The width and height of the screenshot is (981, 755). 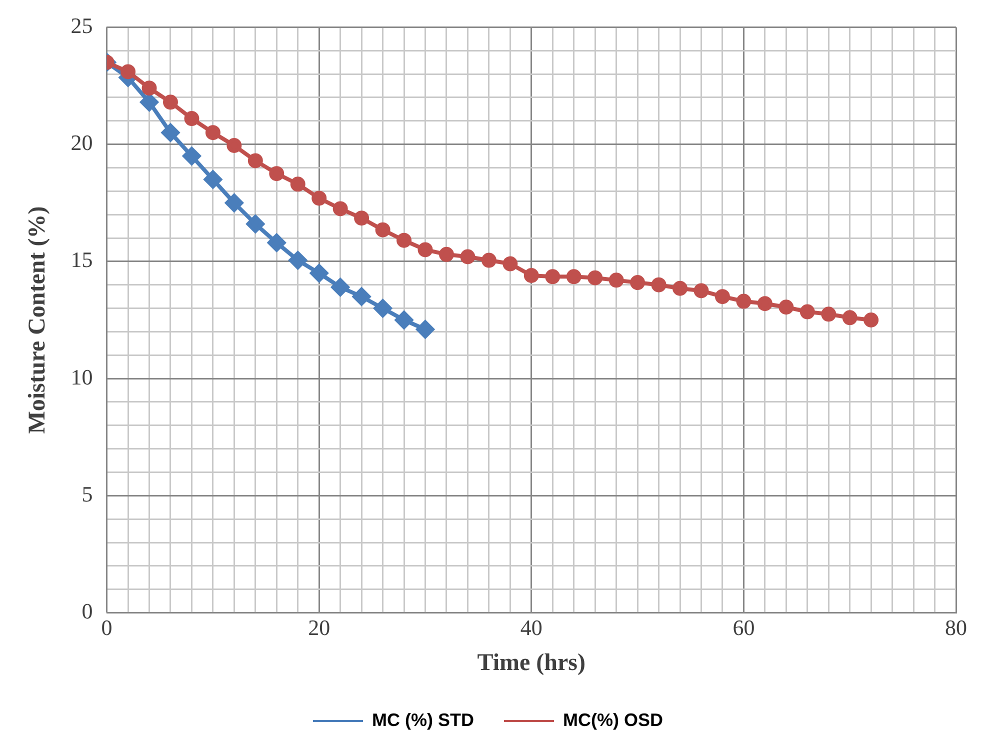 I want to click on x-tick-label: 80, so click(x=956, y=627).